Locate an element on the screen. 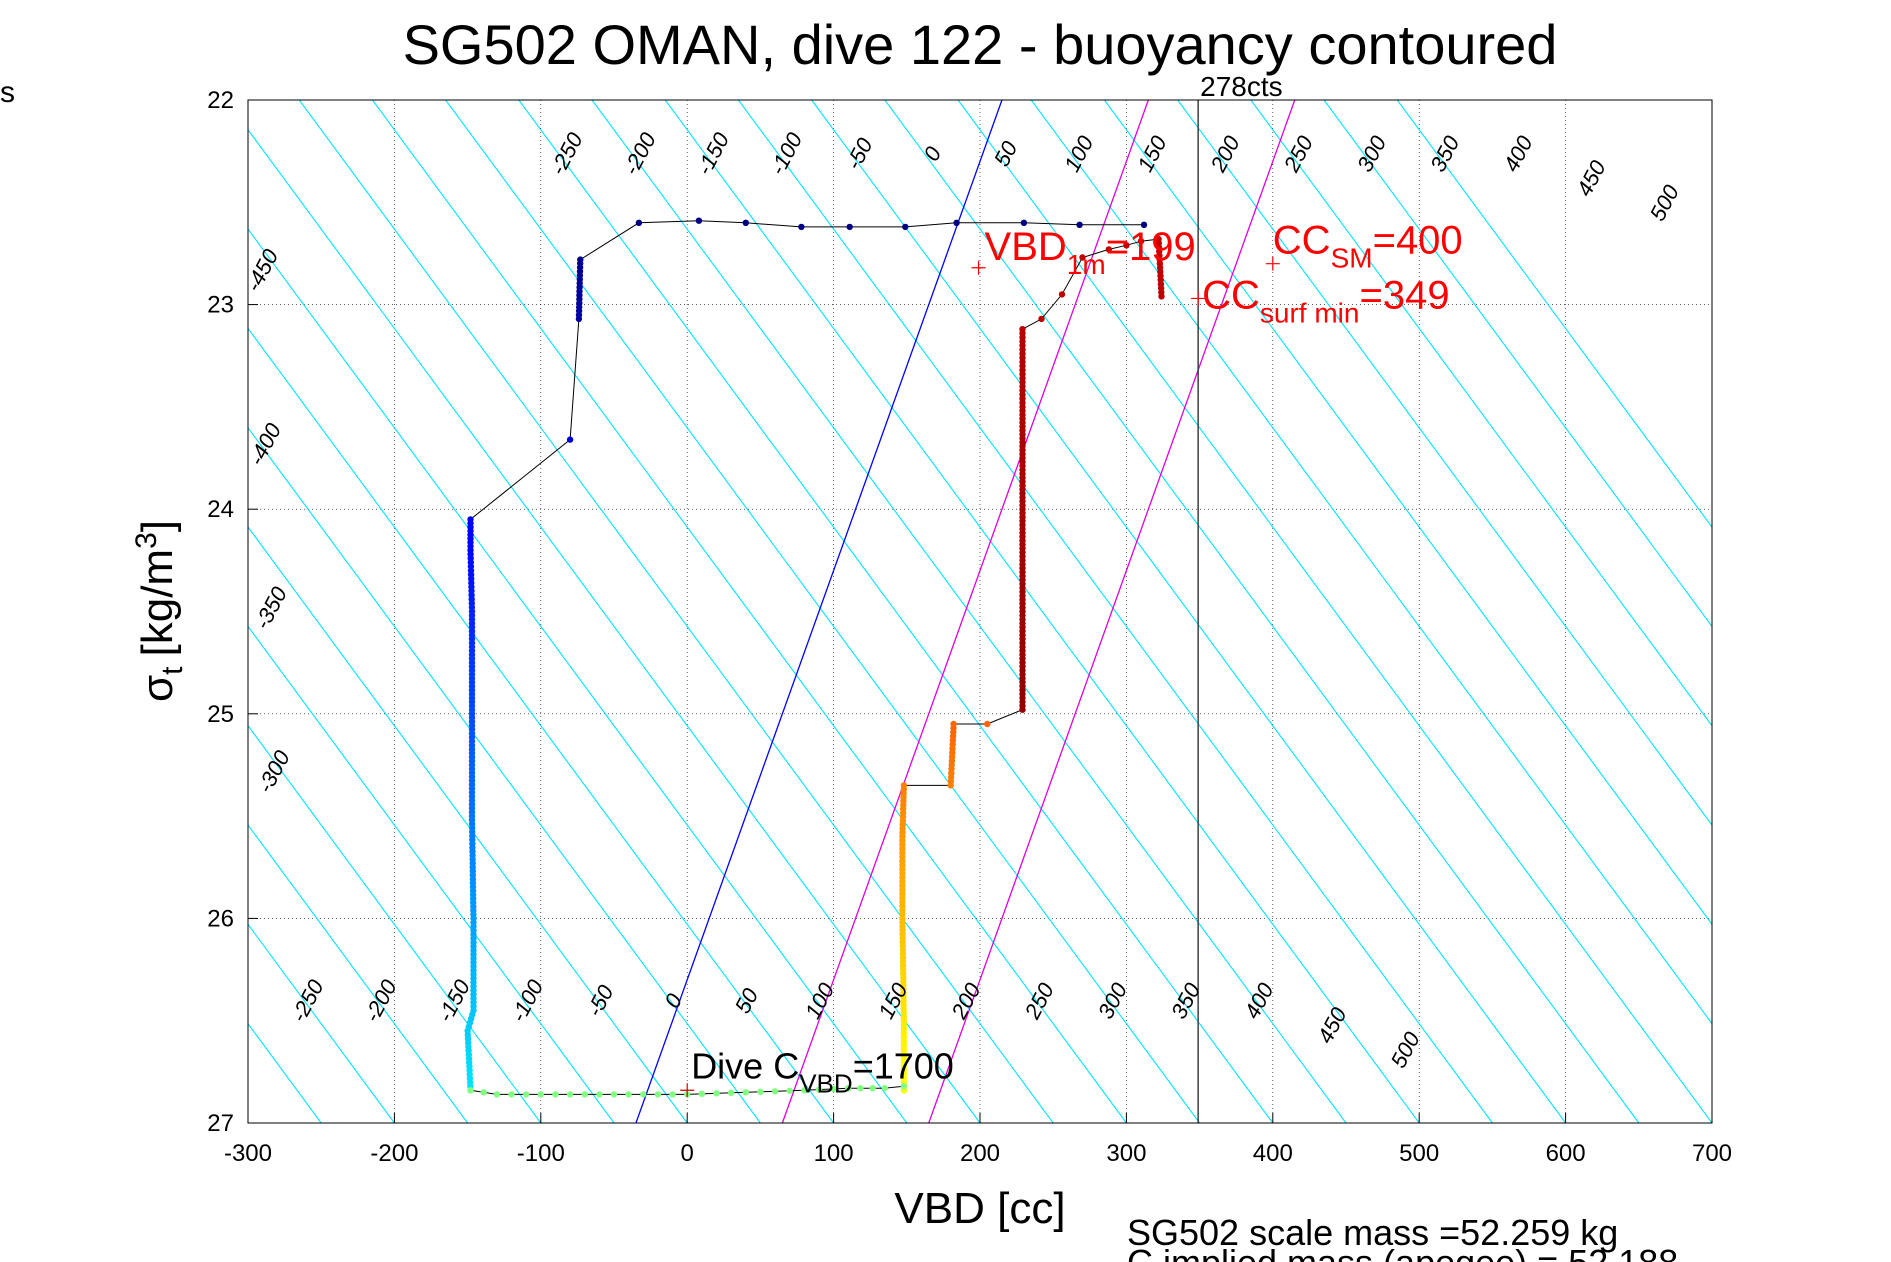 The height and width of the screenshot is (1262, 1891). x-tick-label: 600 is located at coordinates (1566, 1153).